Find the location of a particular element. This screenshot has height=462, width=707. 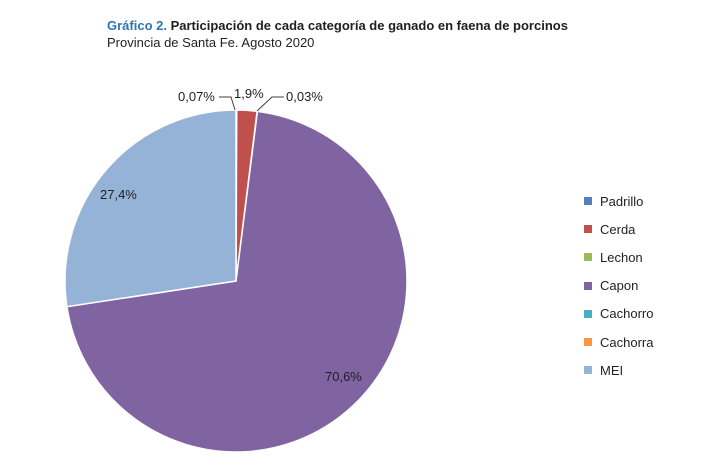

legend-label-cachorro: Cachorro is located at coordinates (627, 314).